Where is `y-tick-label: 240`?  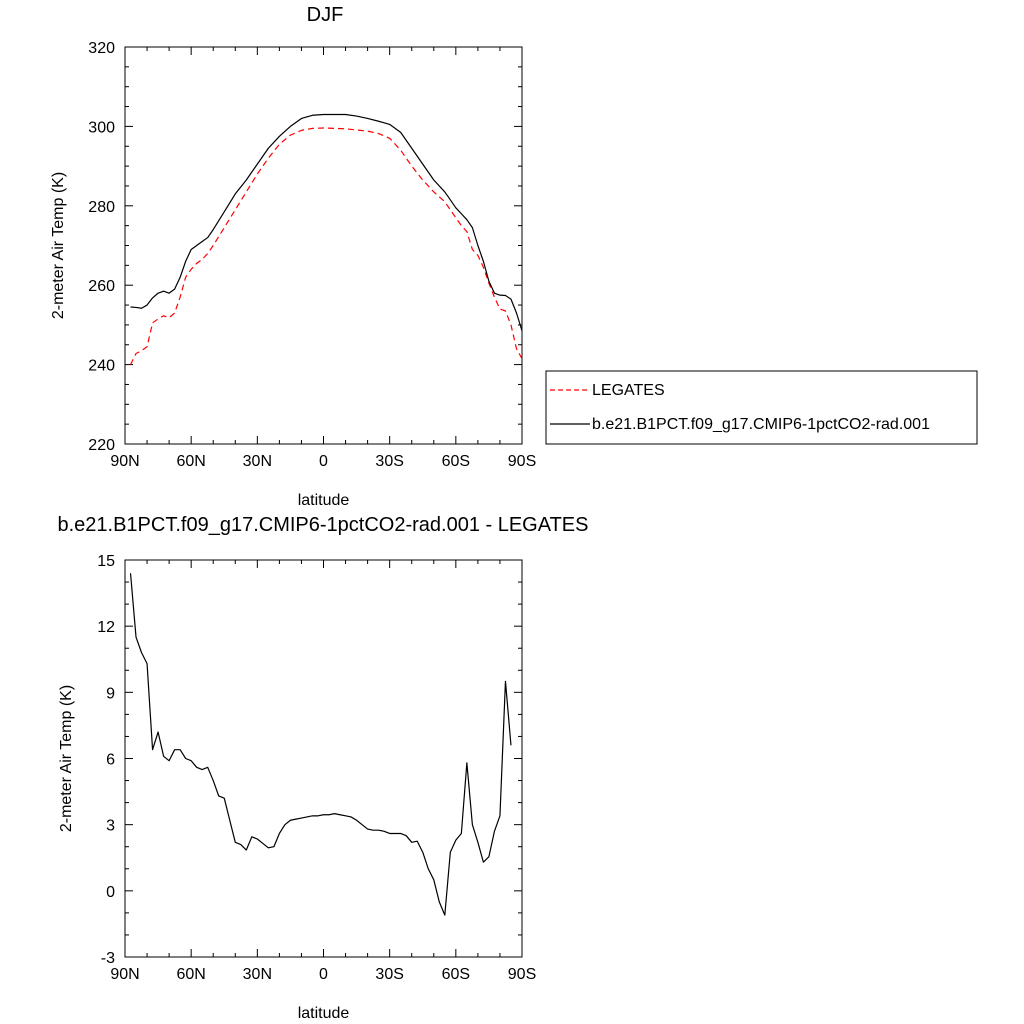
y-tick-label: 240 is located at coordinates (101, 366).